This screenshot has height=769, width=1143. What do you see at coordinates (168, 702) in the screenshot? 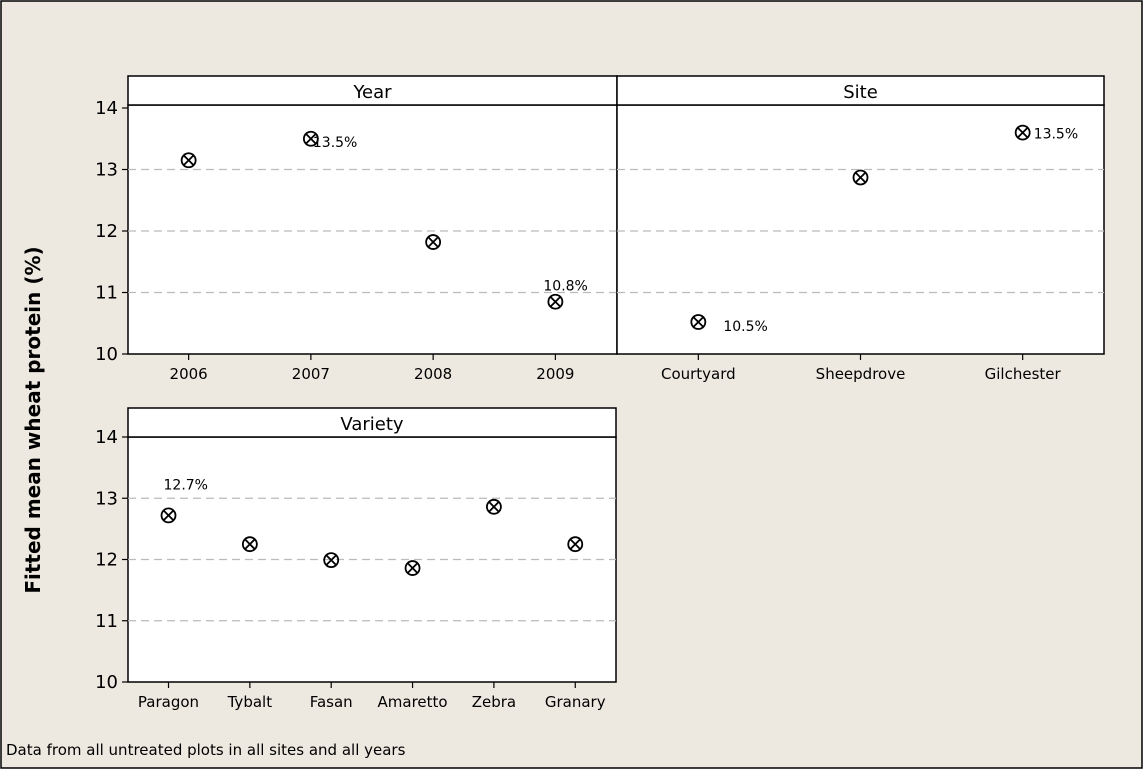
I see `x-tick-label: Paragon` at bounding box center [168, 702].